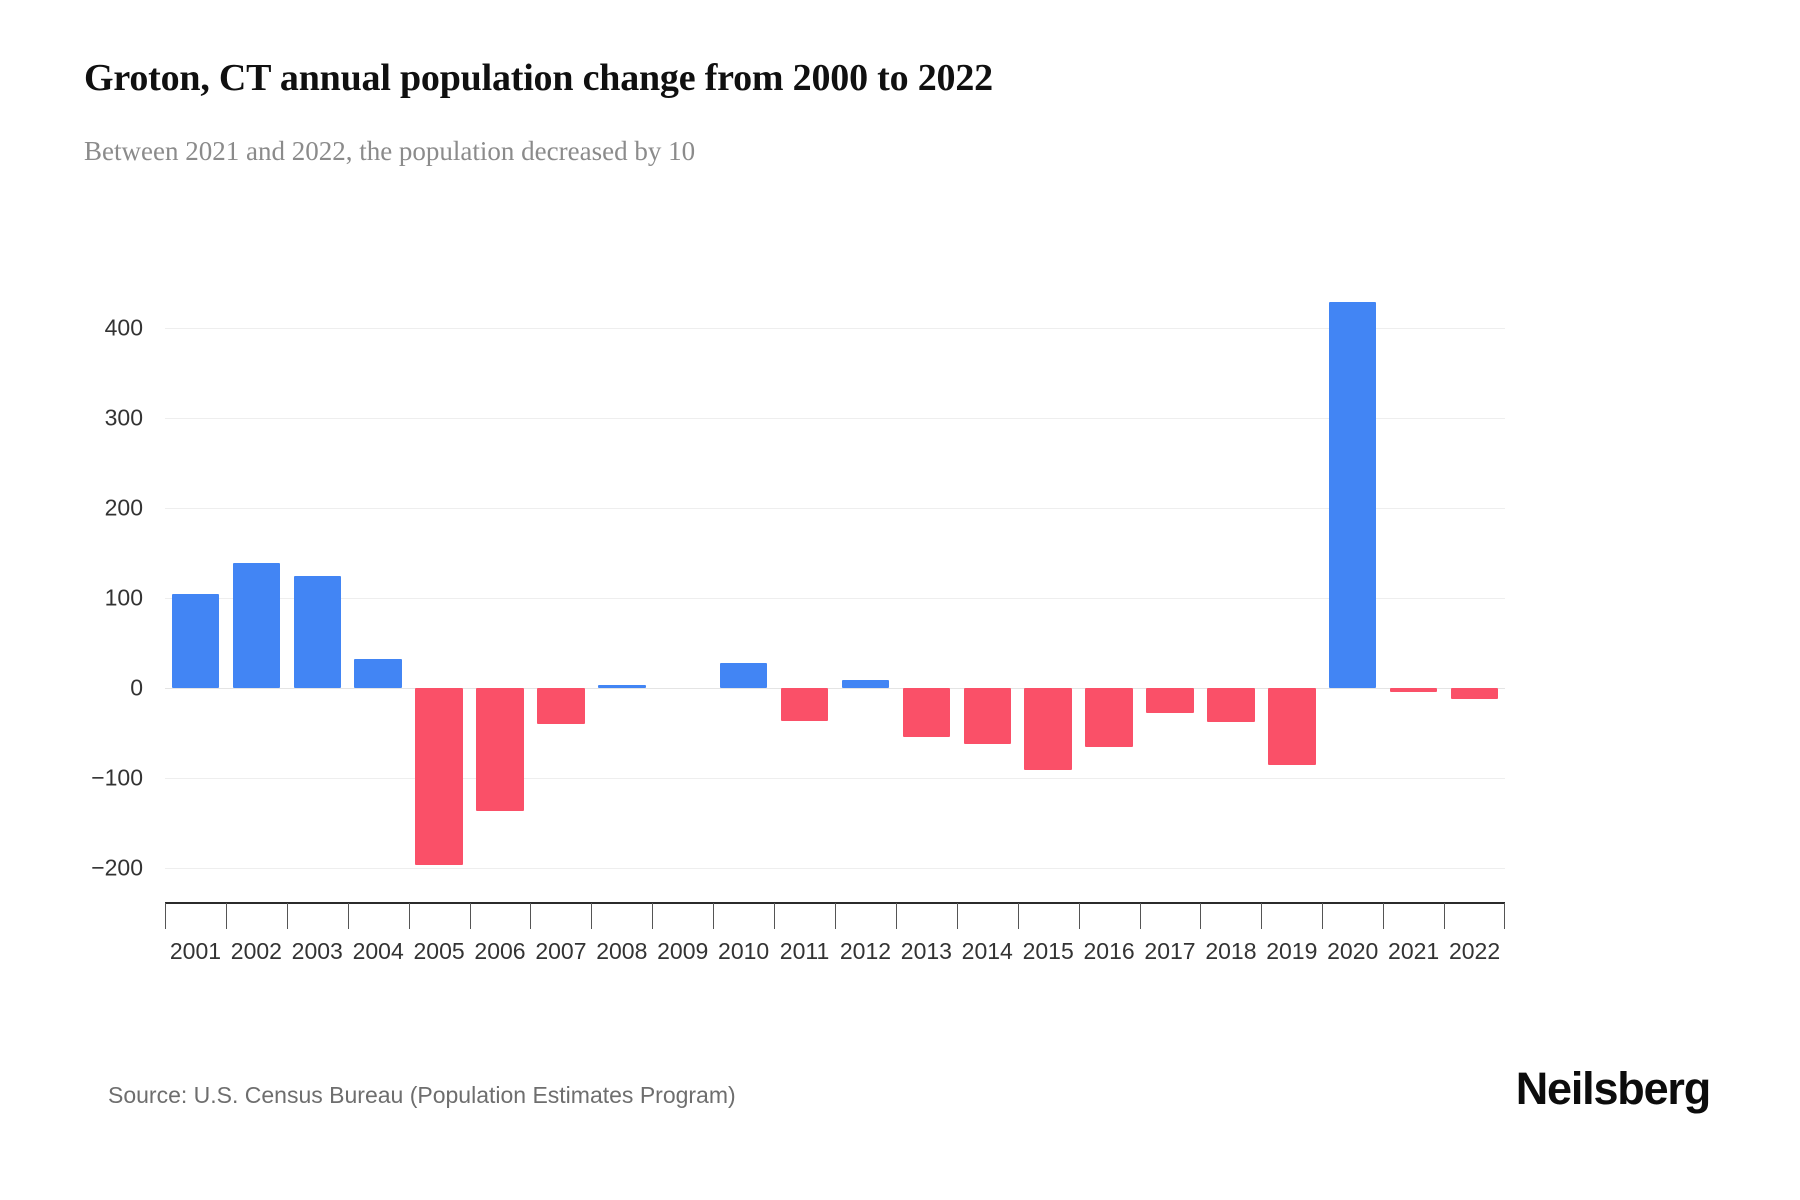 The image size is (1800, 1200). What do you see at coordinates (439, 951) in the screenshot?
I see `x-axis-tick-label: 2005` at bounding box center [439, 951].